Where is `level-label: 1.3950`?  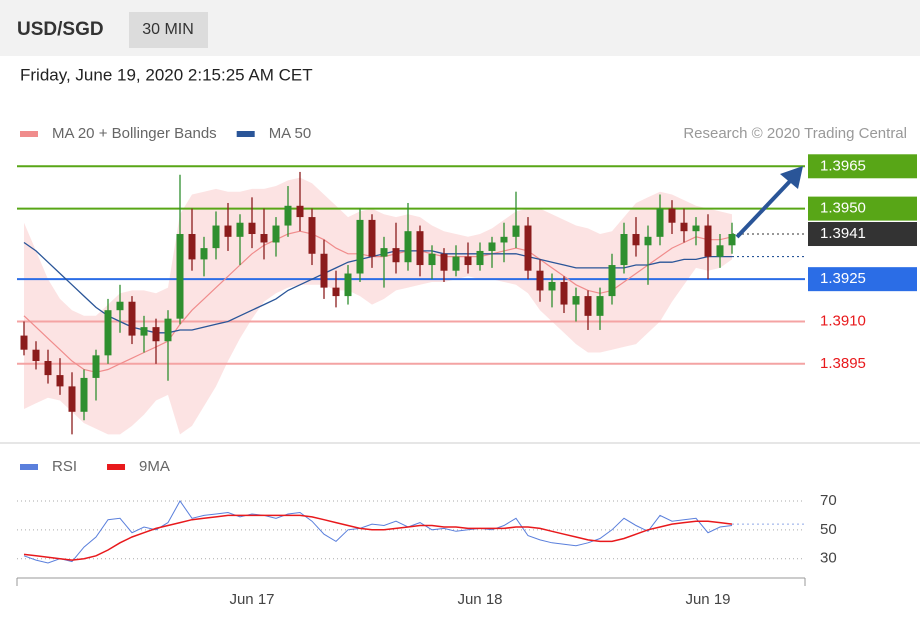 level-label: 1.3950 is located at coordinates (843, 208).